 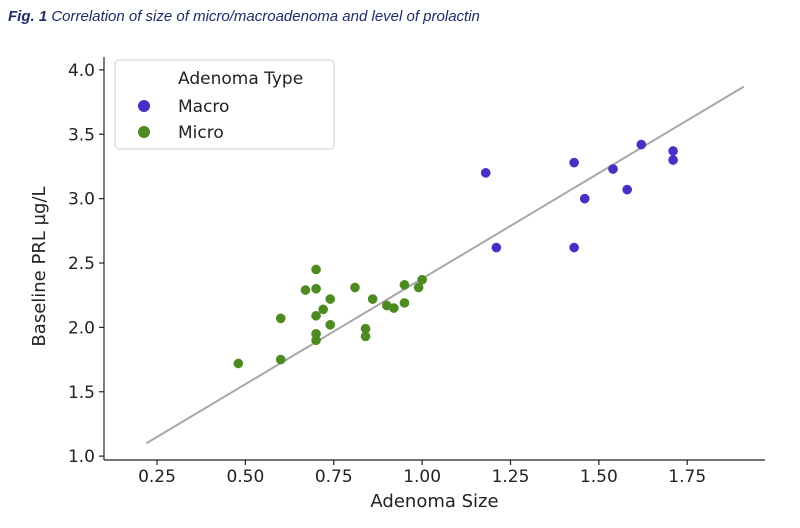 What do you see at coordinates (144, 106) in the screenshot?
I see `legend-marker-macro` at bounding box center [144, 106].